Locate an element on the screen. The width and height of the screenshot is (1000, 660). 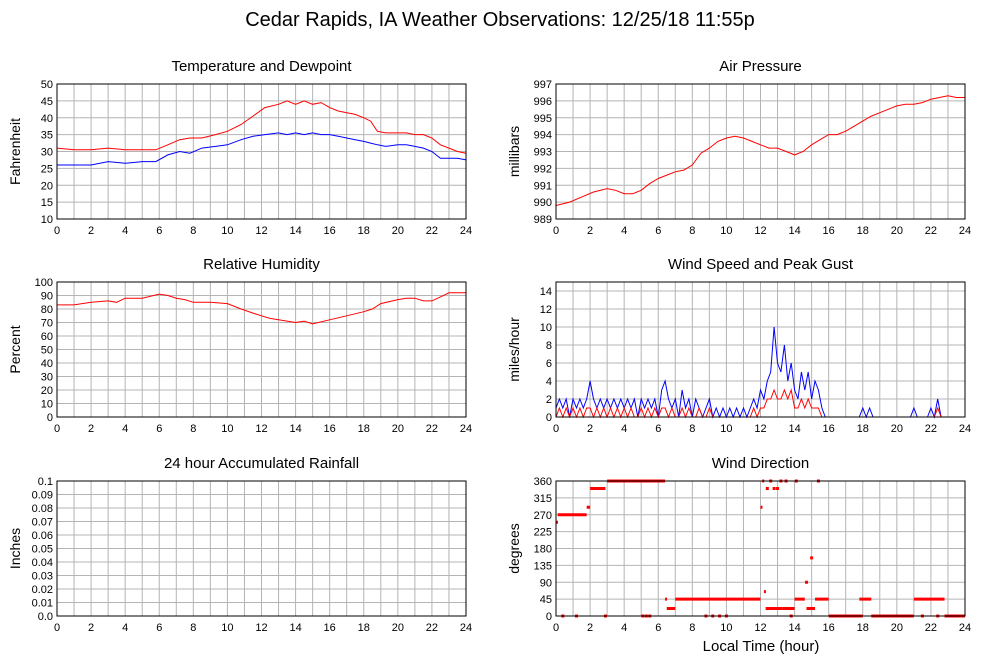
y-tick-label: 14 is located at coordinates (546, 292).